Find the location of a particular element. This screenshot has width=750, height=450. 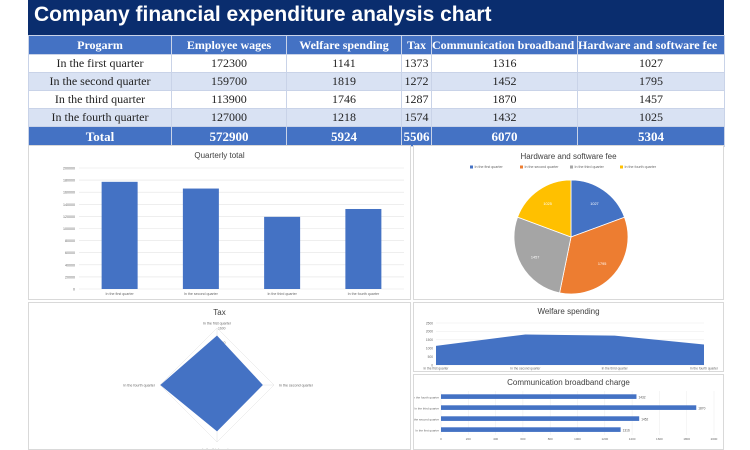

table-cell: 1272 is located at coordinates (416, 81).